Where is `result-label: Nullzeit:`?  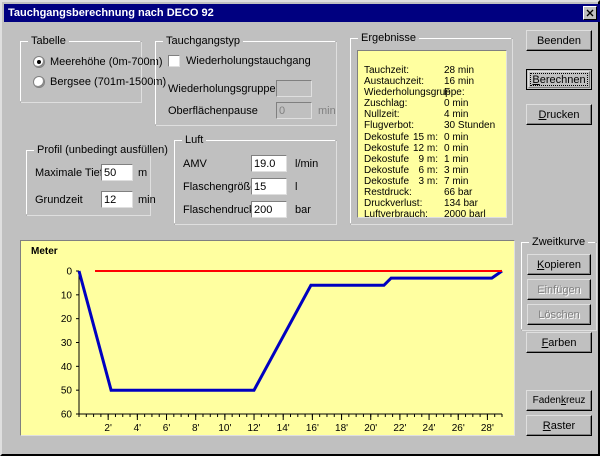
result-label: Nullzeit: is located at coordinates (382, 115).